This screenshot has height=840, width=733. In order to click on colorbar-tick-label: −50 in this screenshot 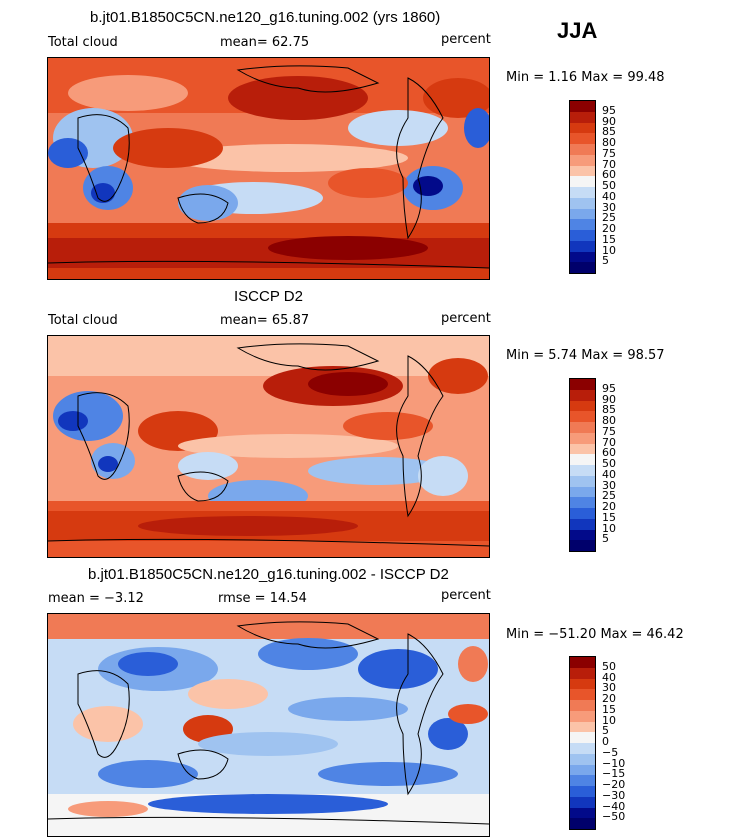, I will do `click(614, 817)`.